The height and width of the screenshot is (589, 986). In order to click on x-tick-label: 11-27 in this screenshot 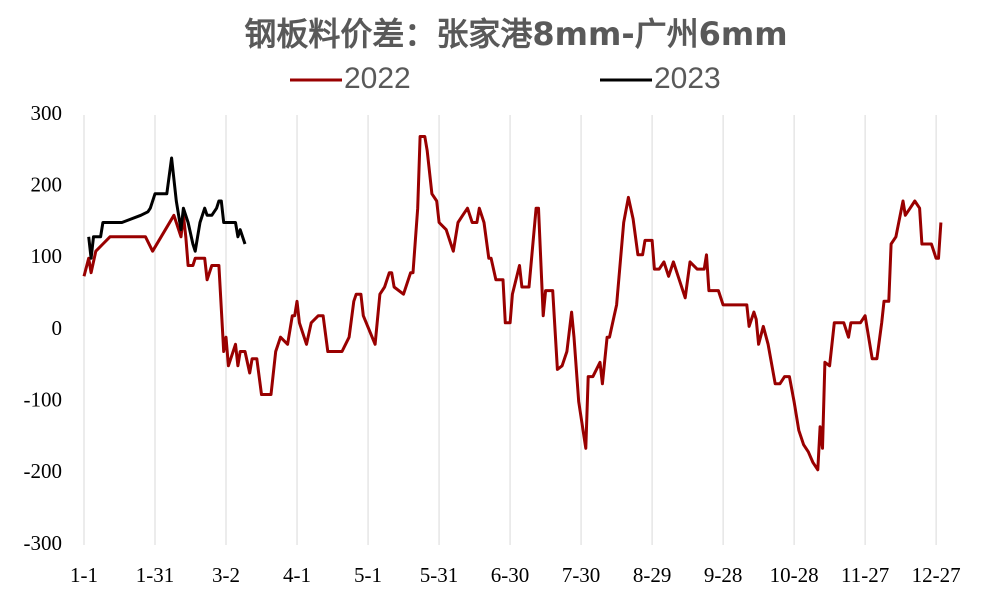, I will do `click(865, 575)`.